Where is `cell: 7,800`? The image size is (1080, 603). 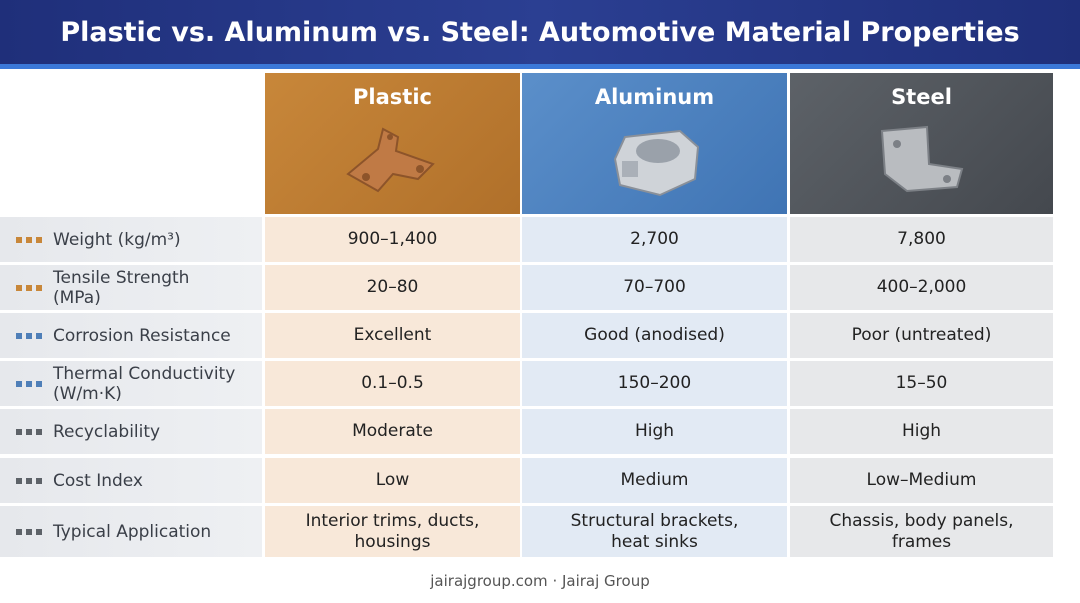
cell: 7,800 is located at coordinates (921, 239).